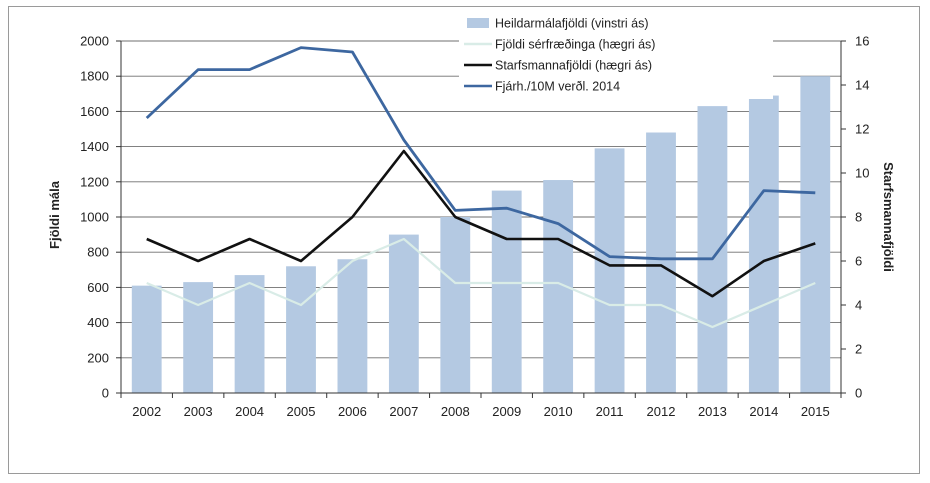 The width and height of the screenshot is (930, 483). What do you see at coordinates (54, 214) in the screenshot?
I see `left-axis-title: Fjöldi mála` at bounding box center [54, 214].